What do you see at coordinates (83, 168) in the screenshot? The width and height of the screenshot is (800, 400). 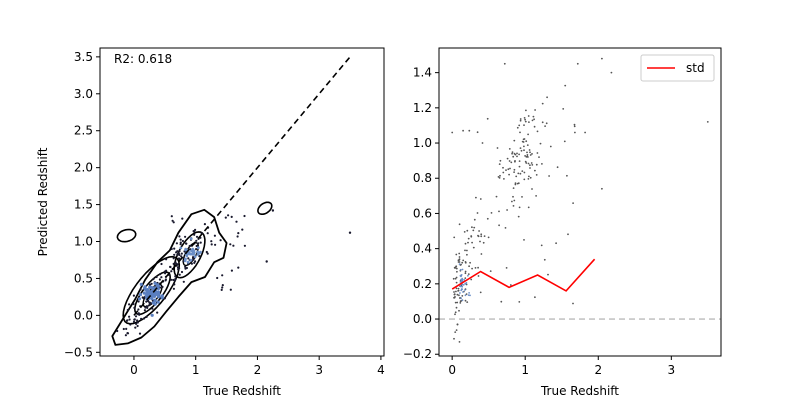 I see `left-y-tick-label: 2.0` at bounding box center [83, 168].